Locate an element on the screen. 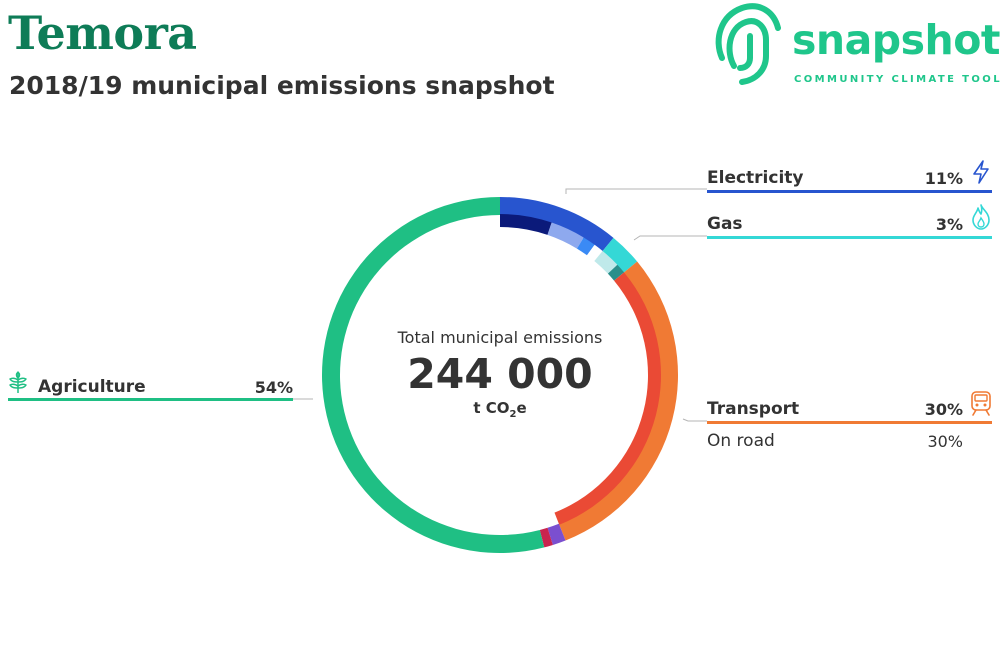 This screenshot has width=1000, height=670. agriculture-label: Agriculture is located at coordinates (92, 387).